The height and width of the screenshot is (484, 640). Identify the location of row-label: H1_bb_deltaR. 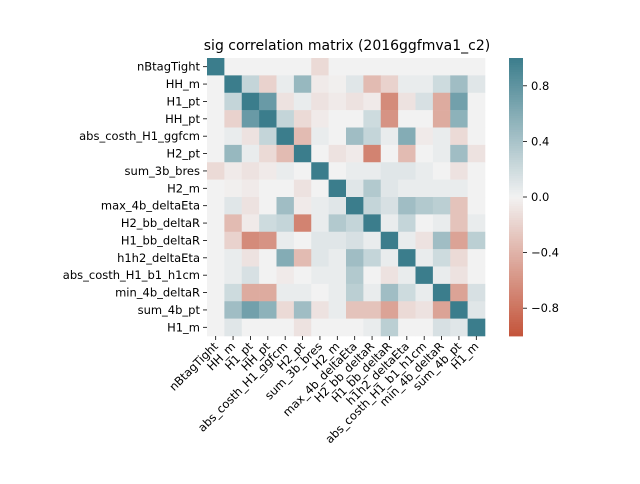
(160, 240).